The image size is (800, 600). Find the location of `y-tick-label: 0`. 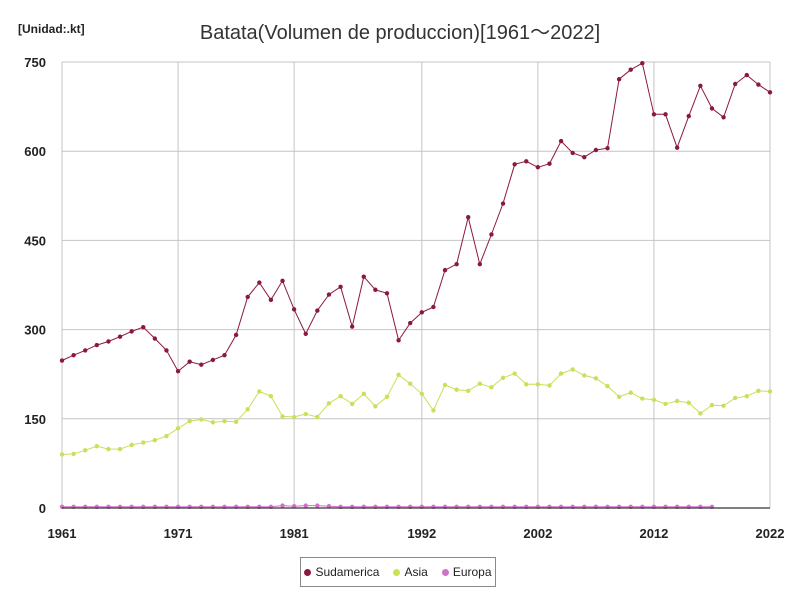

y-tick-label: 0 is located at coordinates (42, 508).